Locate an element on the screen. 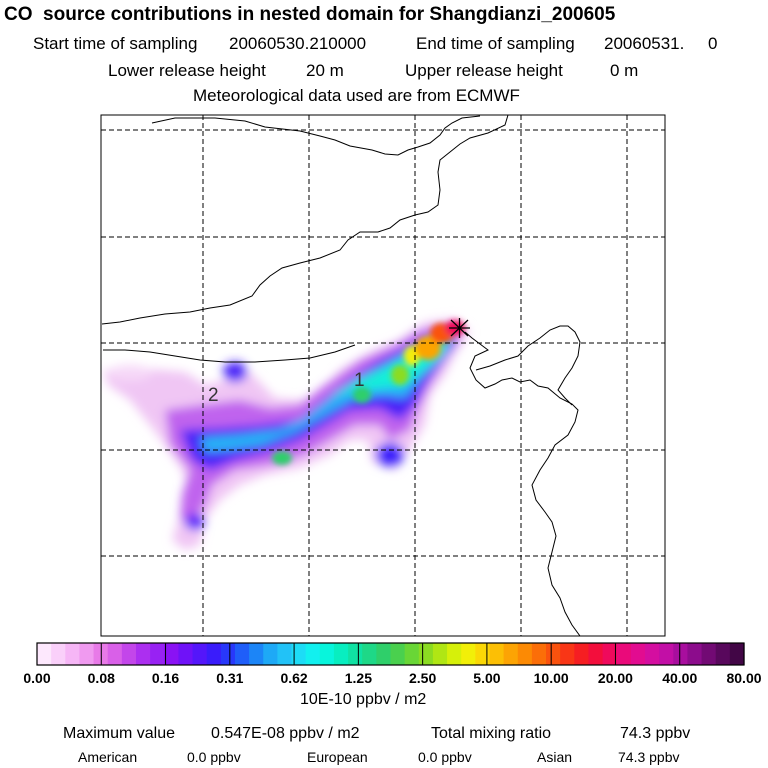  star-cross-icon is located at coordinates (459, 328).